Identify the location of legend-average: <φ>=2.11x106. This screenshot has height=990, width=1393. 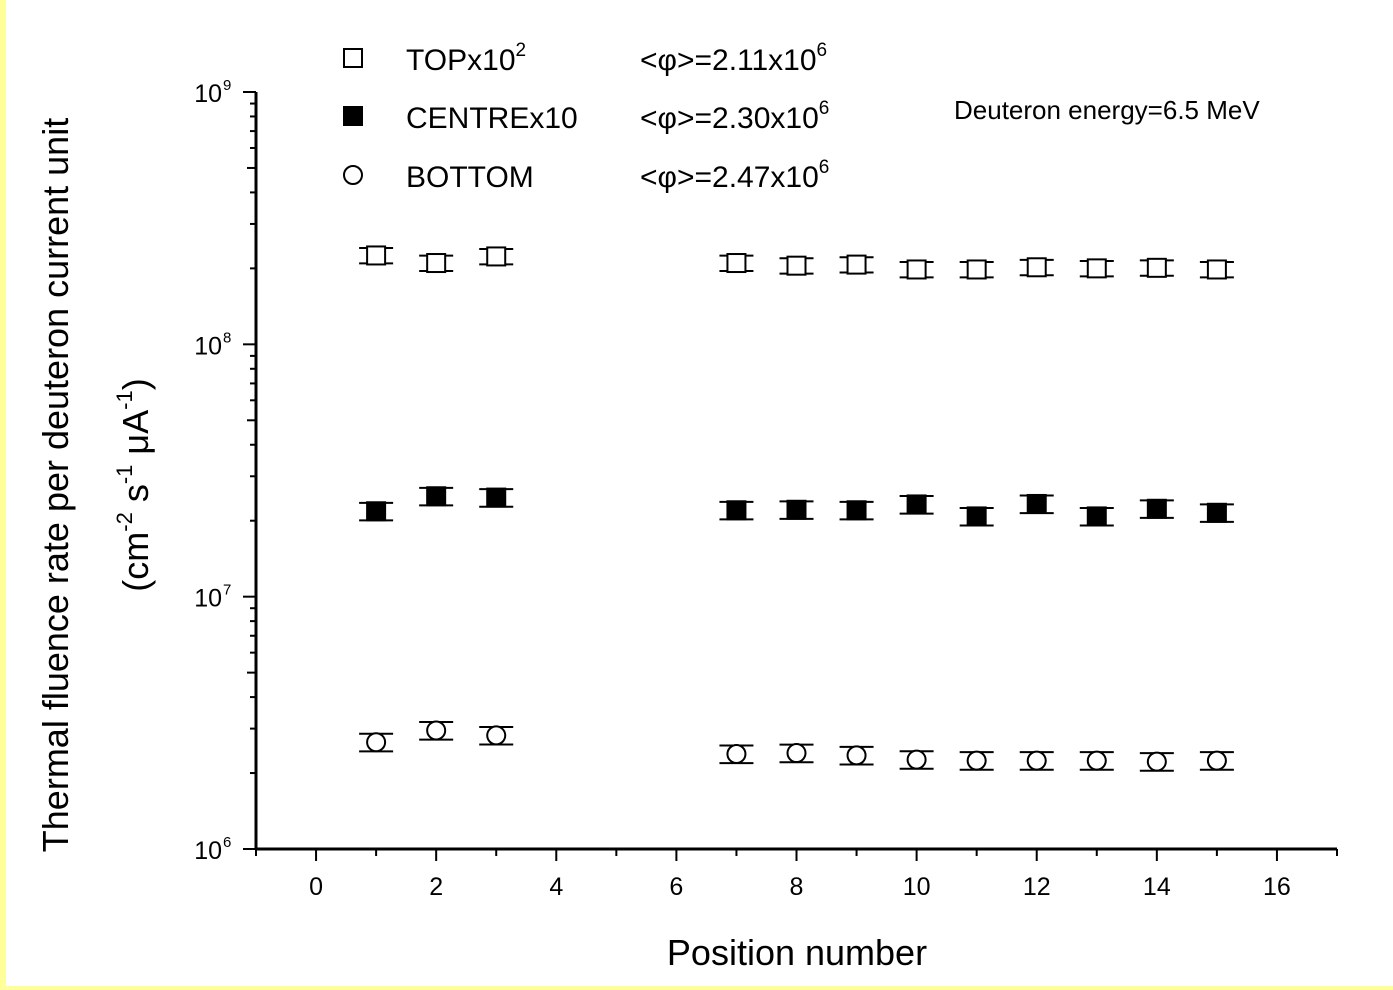
(733, 58).